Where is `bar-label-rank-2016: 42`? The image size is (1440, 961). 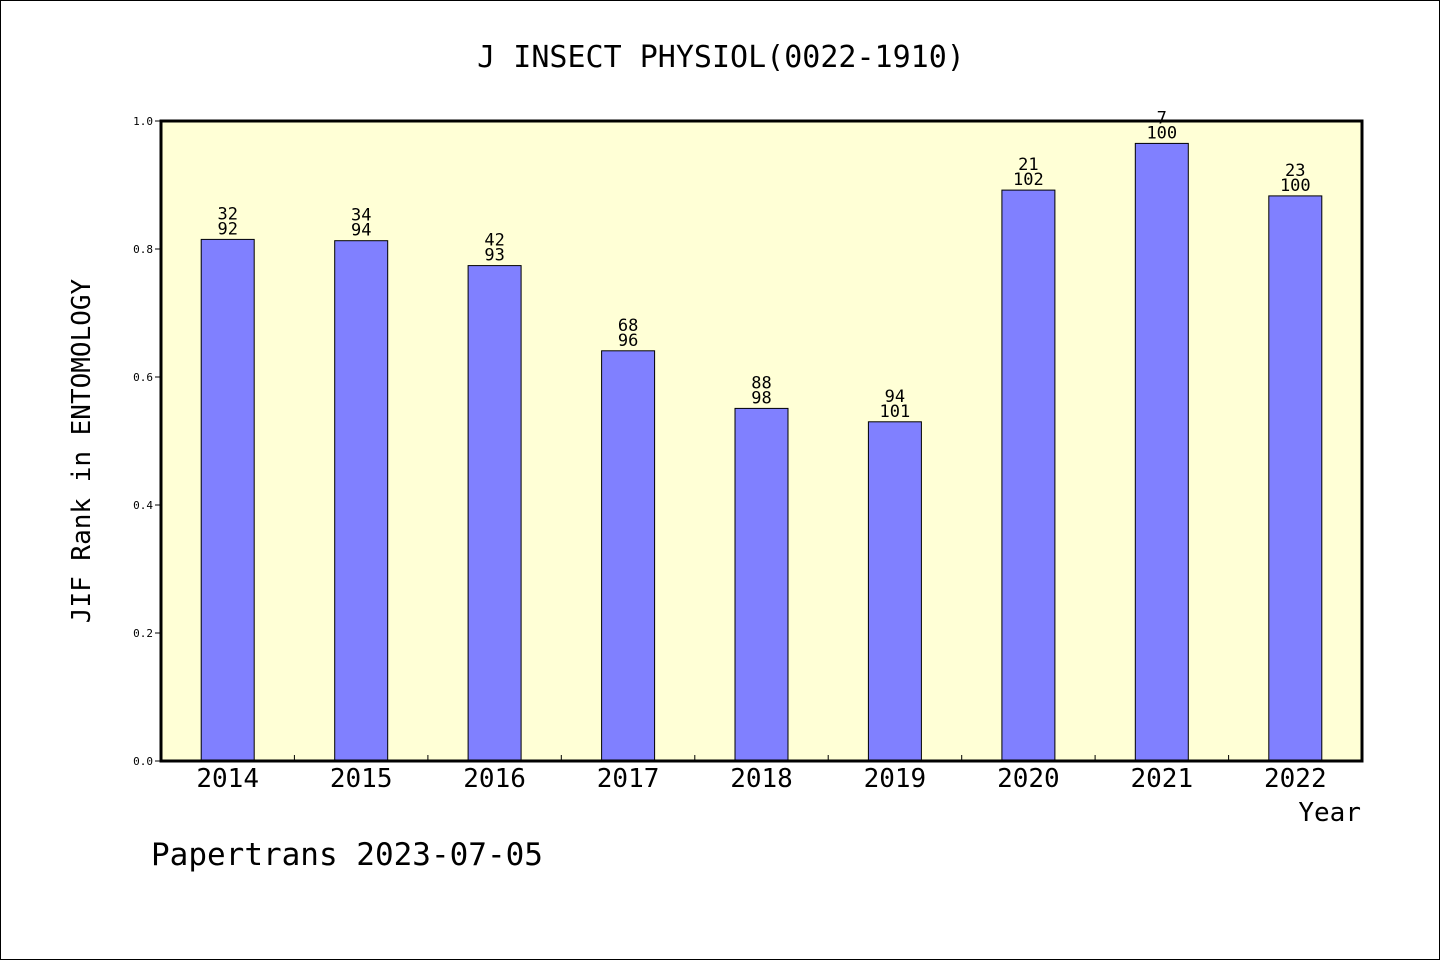 bar-label-rank-2016: 42 is located at coordinates (494, 241).